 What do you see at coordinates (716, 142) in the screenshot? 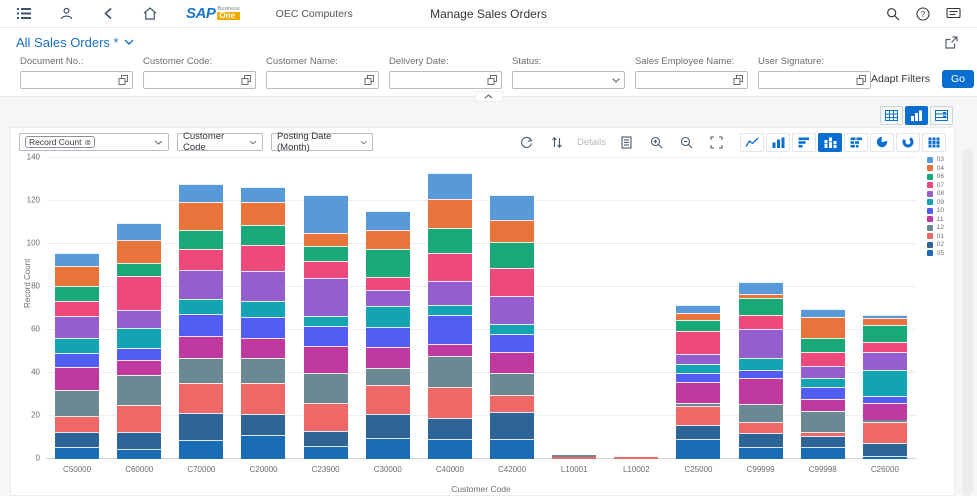
I see `fullscreen-icon` at bounding box center [716, 142].